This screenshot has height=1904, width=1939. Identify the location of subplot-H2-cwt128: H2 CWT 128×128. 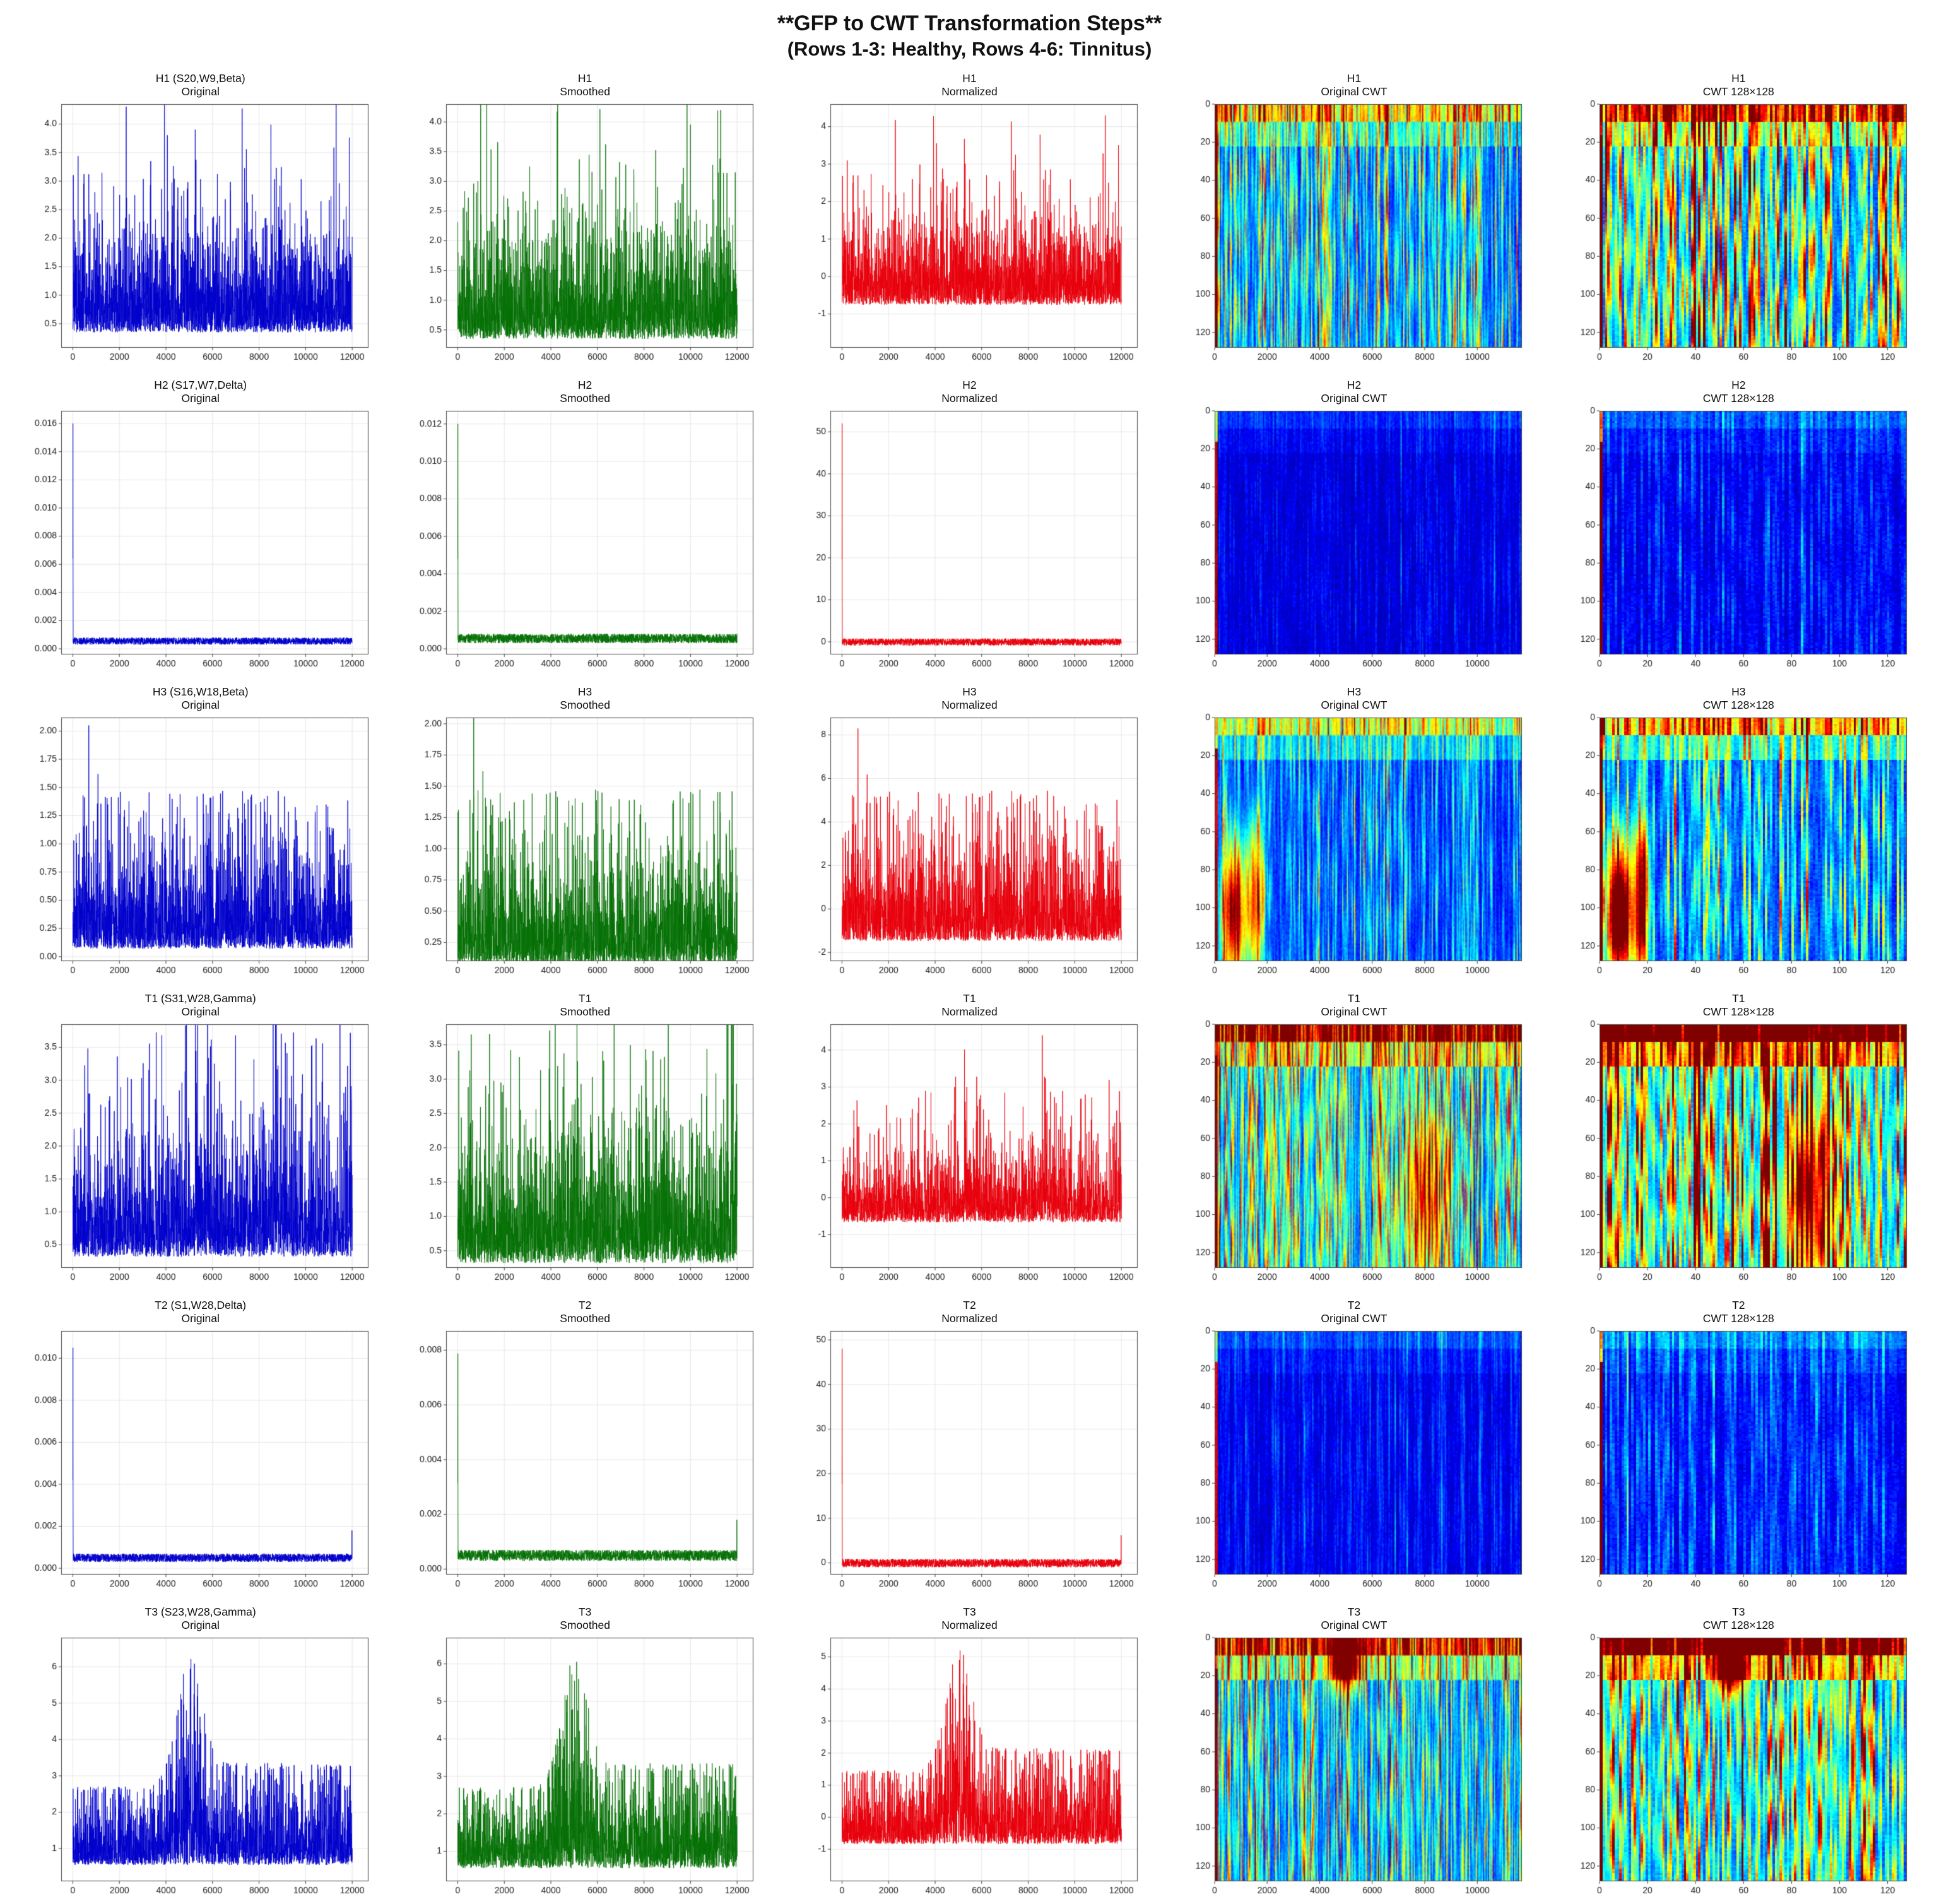
(1739, 527).